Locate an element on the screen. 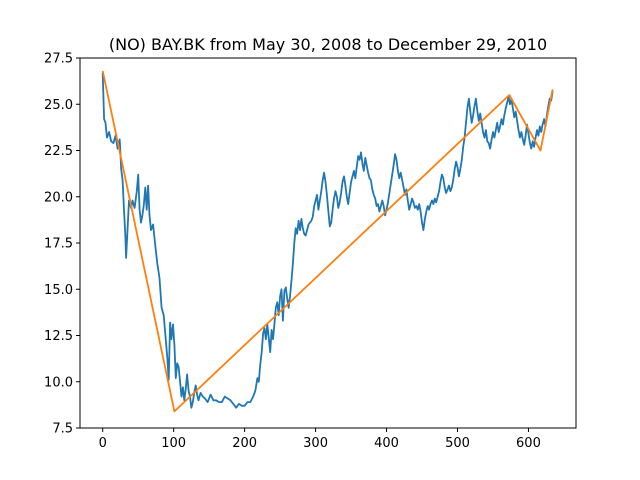 The image size is (640, 480). y-axis: 7.5 10.0 12.5 15.0 17.5 20.0 22.5 25.0 27.5 is located at coordinates (62, 244).